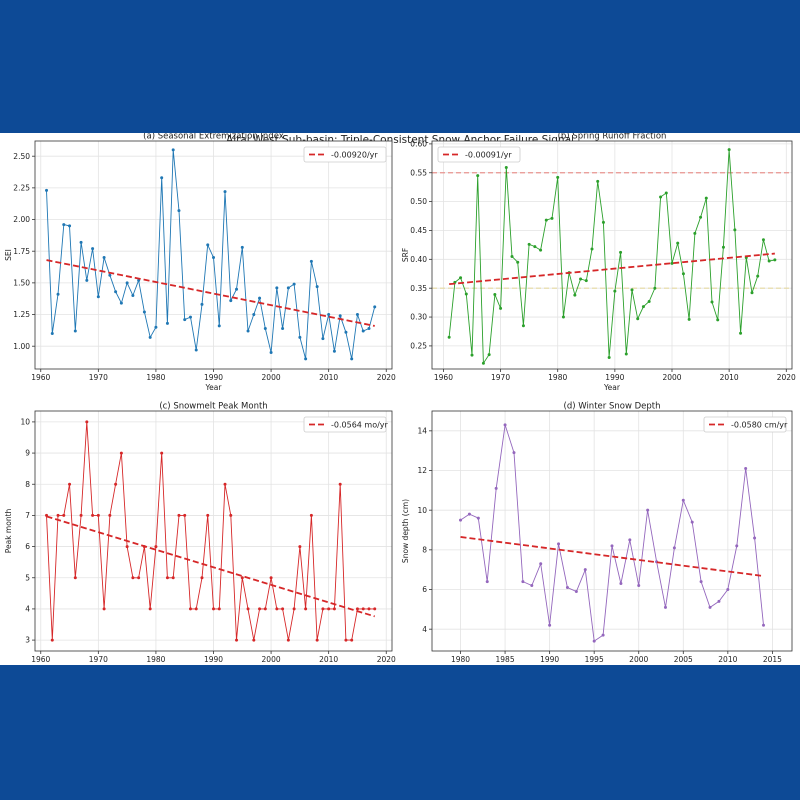 This screenshot has height=800, width=800. Describe the element at coordinates (27, 453) in the screenshot. I see `y-tick-label: 9` at that location.